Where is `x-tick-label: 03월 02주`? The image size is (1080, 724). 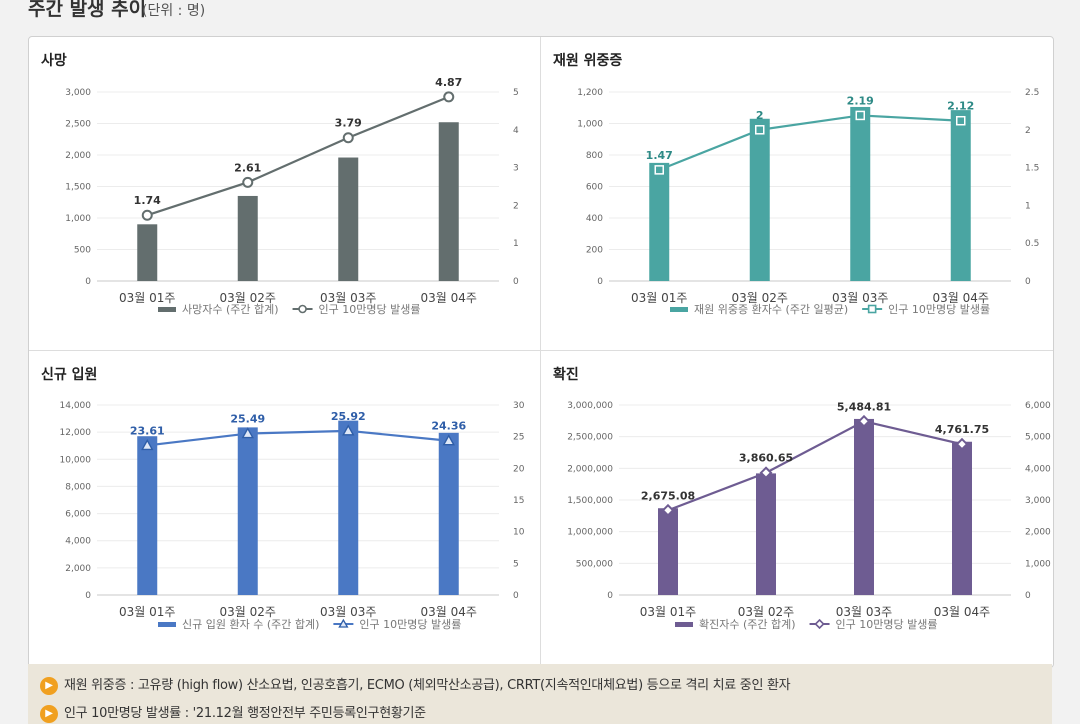 x-tick-label: 03월 02주 is located at coordinates (248, 298).